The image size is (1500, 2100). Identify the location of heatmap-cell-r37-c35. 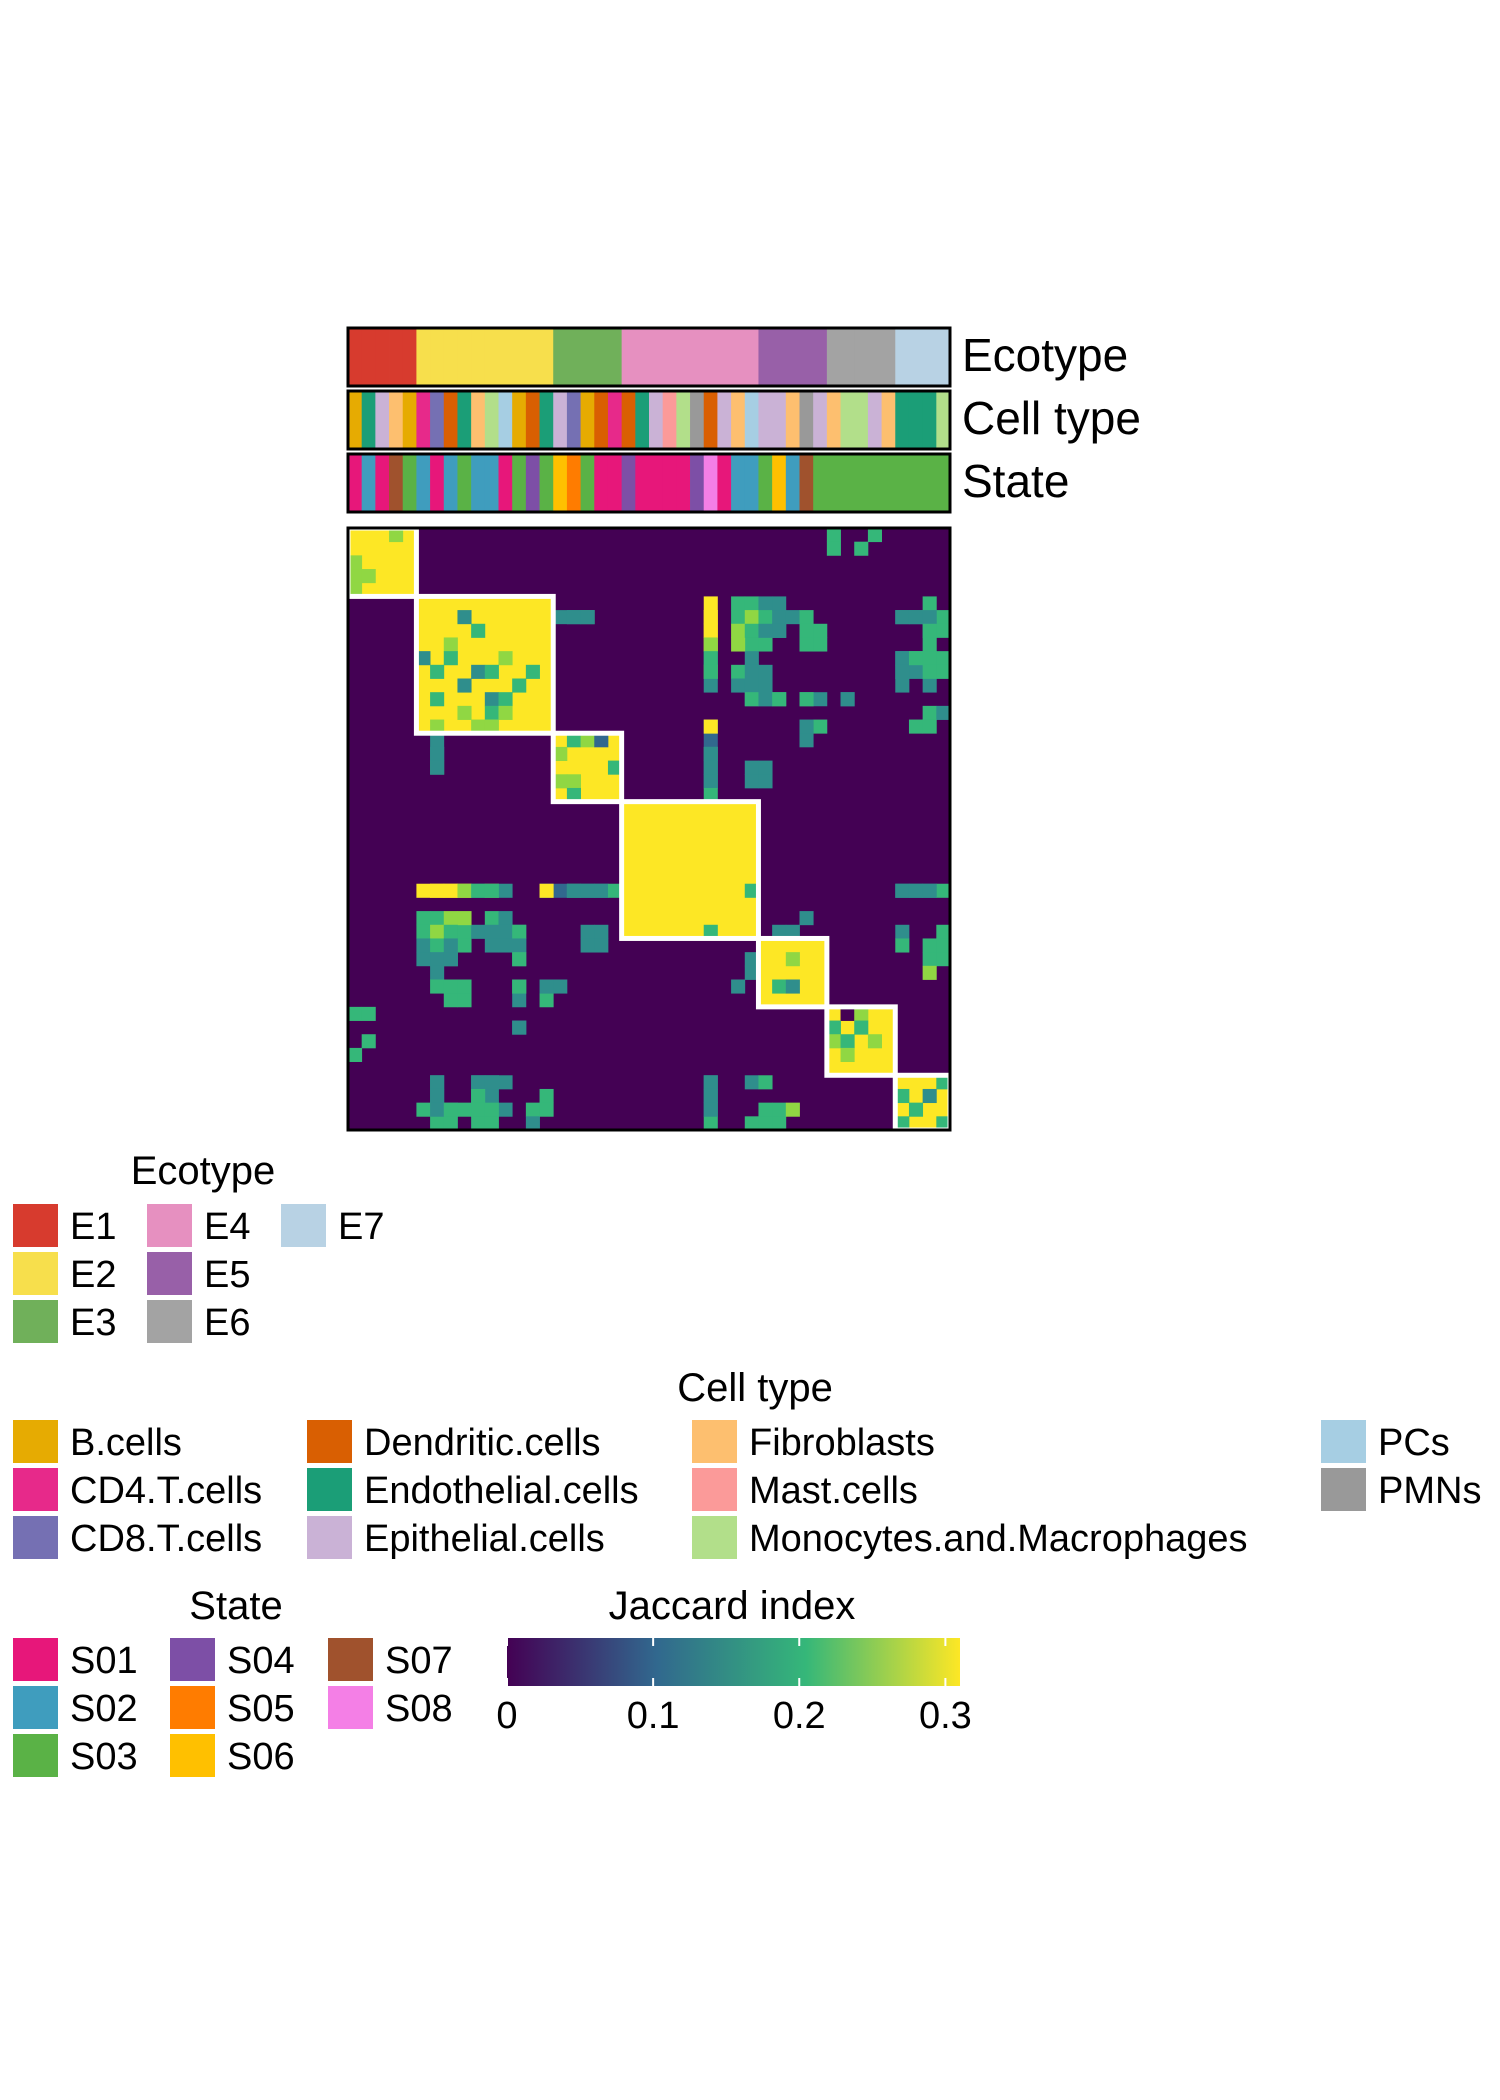
(833, 1041).